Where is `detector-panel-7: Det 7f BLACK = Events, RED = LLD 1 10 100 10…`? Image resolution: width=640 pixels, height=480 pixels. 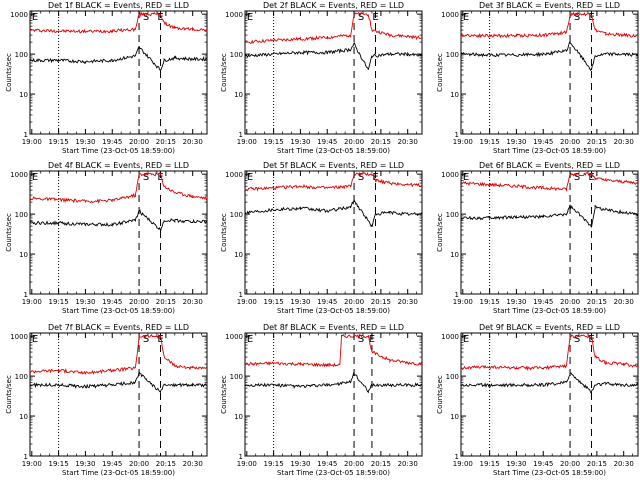 detector-panel-7: Det 7f BLACK = Events, RED = LLD 1 10 100 10… is located at coordinates (106, 400).